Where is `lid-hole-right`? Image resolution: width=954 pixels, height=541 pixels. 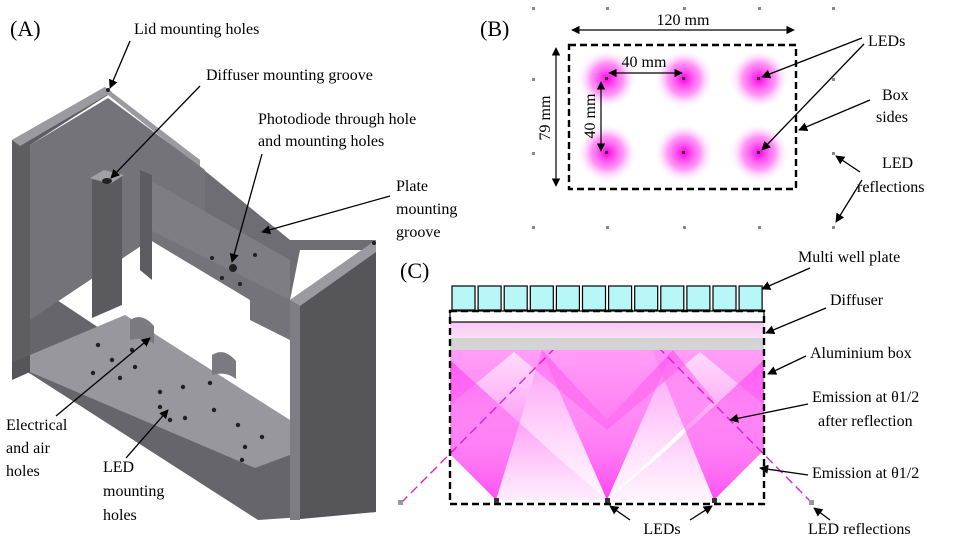 lid-hole-right is located at coordinates (374, 243).